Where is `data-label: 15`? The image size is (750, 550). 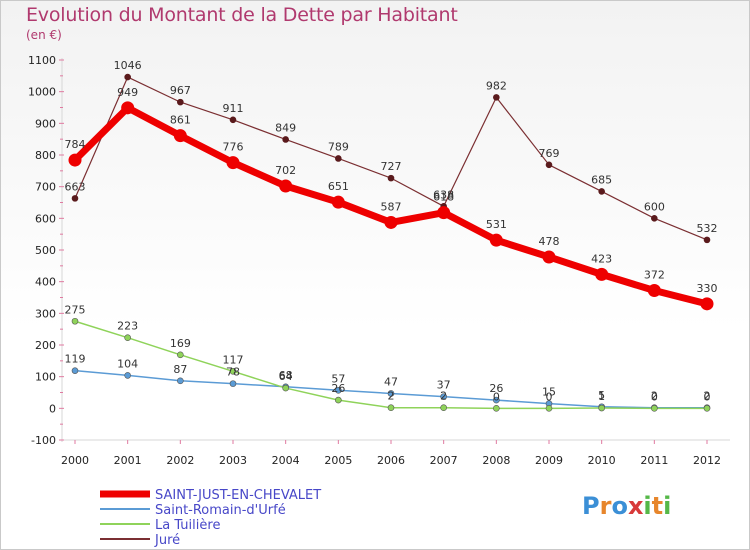 data-label: 15 is located at coordinates (549, 392).